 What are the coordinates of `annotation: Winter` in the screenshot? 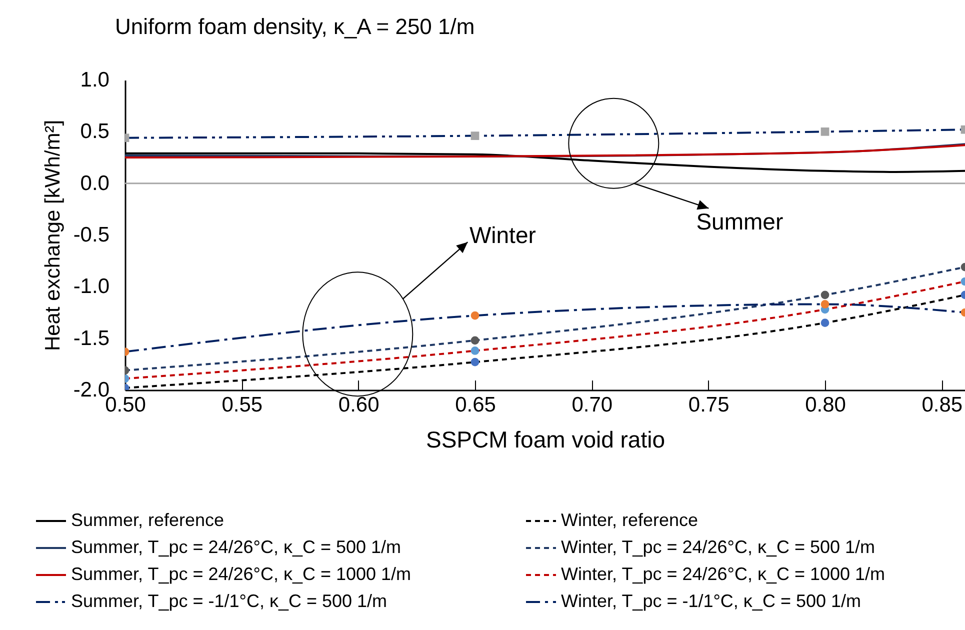 It's located at (502, 235).